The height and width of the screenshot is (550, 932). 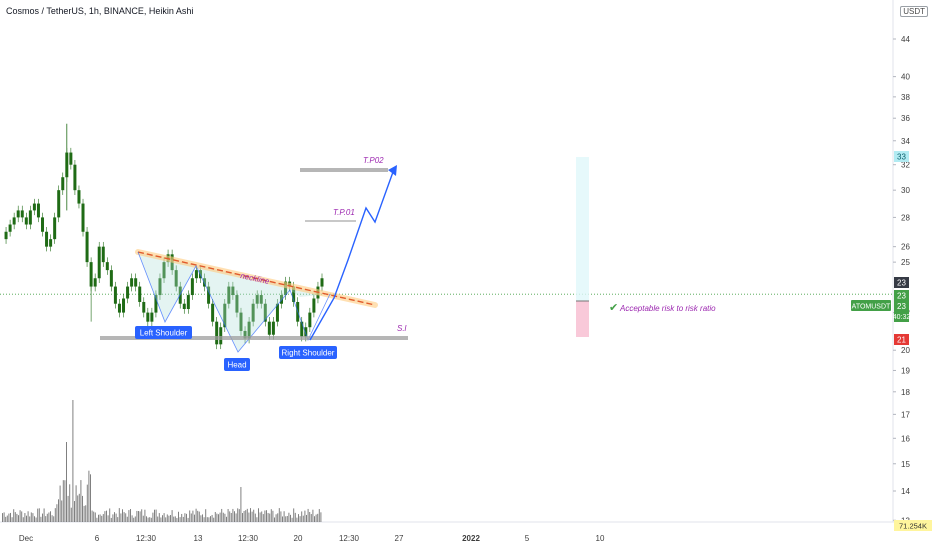 What do you see at coordinates (901, 306) in the screenshot?
I see `current-price-value: 23` at bounding box center [901, 306].